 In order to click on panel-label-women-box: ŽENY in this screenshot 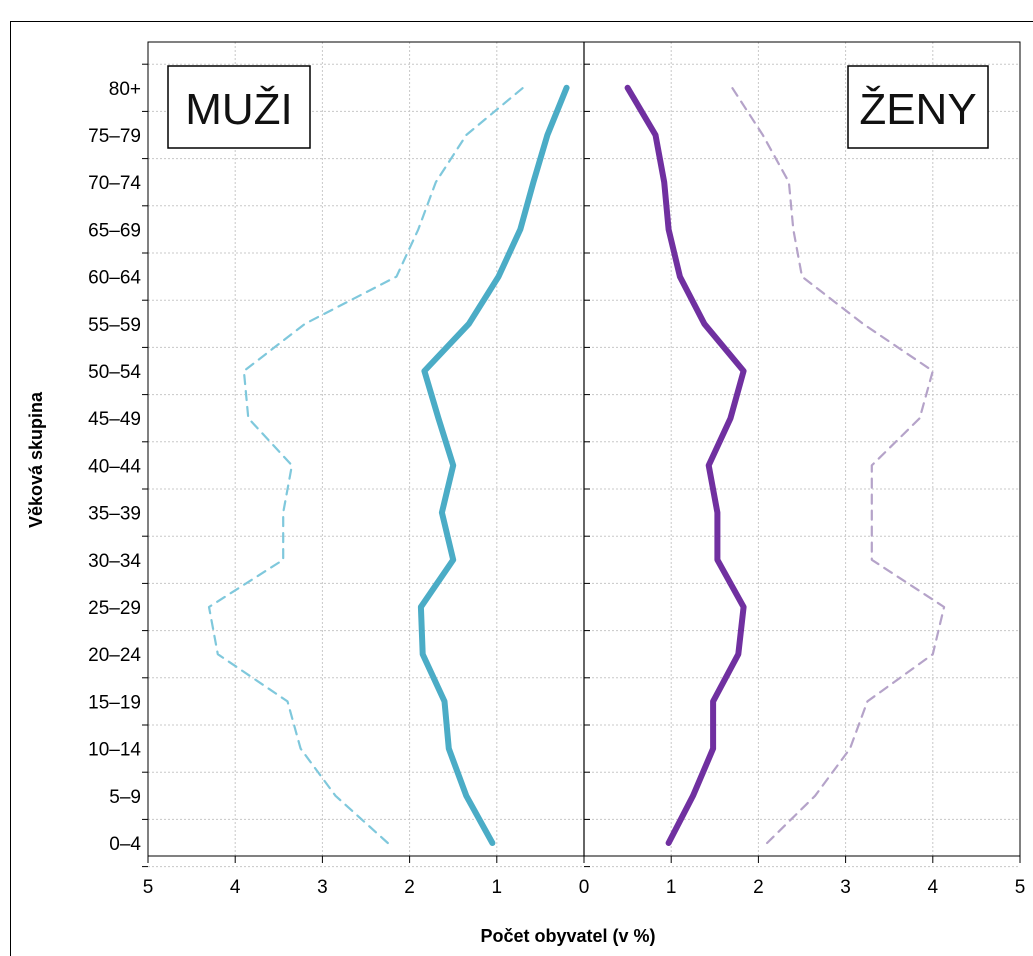, I will do `click(918, 107)`.